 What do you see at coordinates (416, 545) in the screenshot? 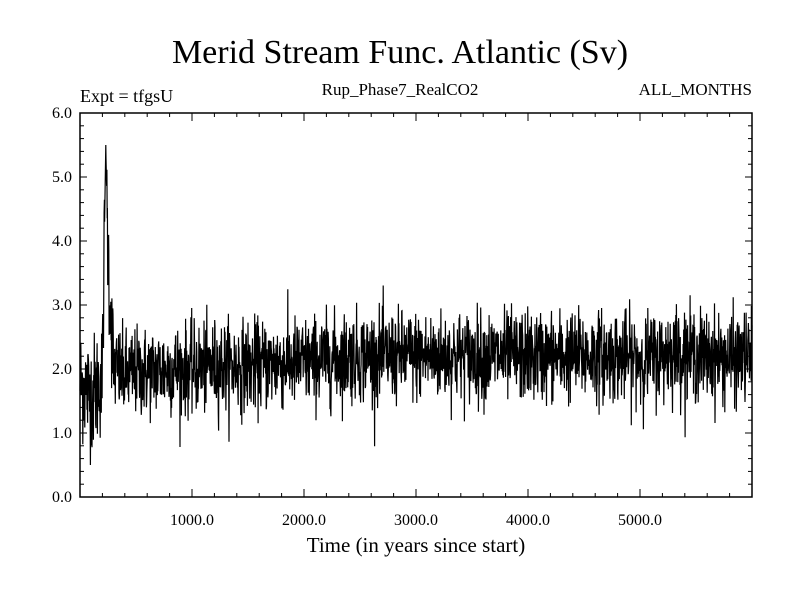
I see `x-axis-label: Time (in years since start)` at bounding box center [416, 545].